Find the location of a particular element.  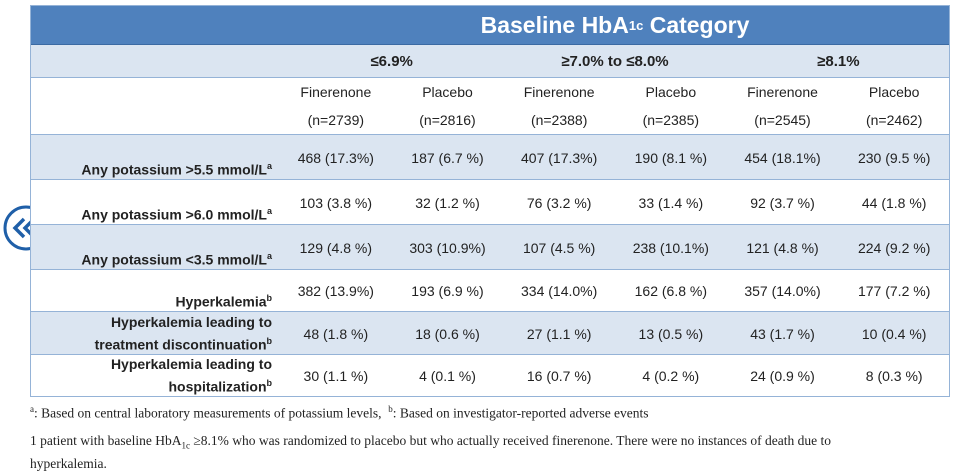

cell-value: 334 (14.0%) is located at coordinates (559, 291).